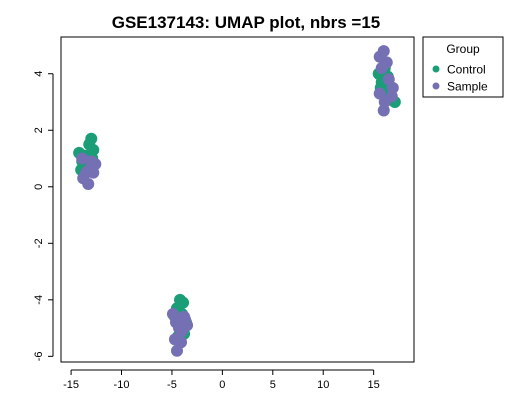 The height and width of the screenshot is (411, 512). What do you see at coordinates (39, 74) in the screenshot?
I see `y-tick-label: 4` at bounding box center [39, 74].